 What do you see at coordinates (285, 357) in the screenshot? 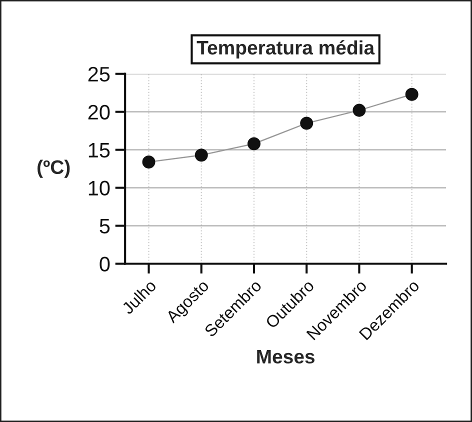
I see `x-axis-title: Meses` at bounding box center [285, 357].